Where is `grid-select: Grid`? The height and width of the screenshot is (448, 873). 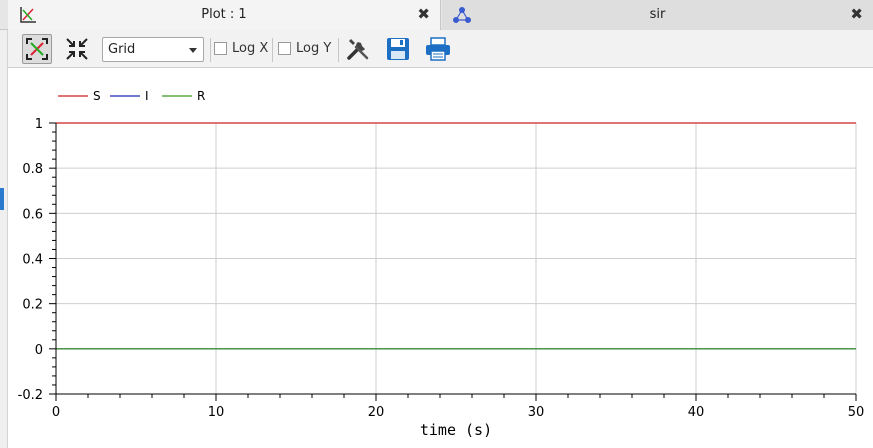 grid-select: Grid is located at coordinates (153, 49).